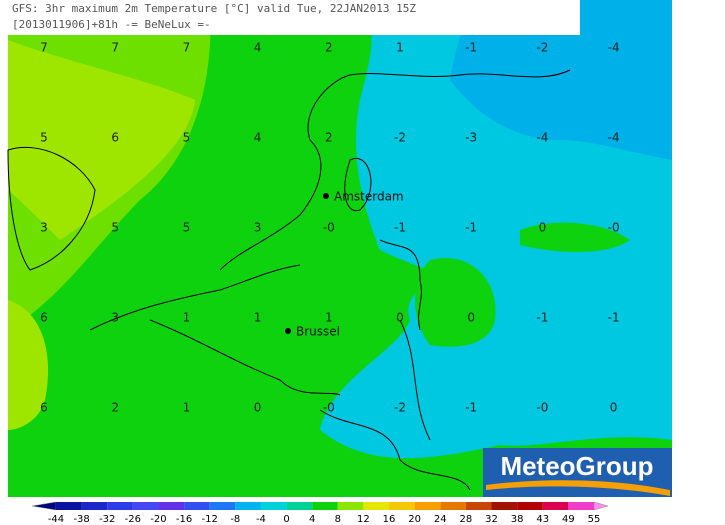 The width and height of the screenshot is (725, 525). What do you see at coordinates (210, 519) in the screenshot?
I see `colorbar-label: -12` at bounding box center [210, 519].